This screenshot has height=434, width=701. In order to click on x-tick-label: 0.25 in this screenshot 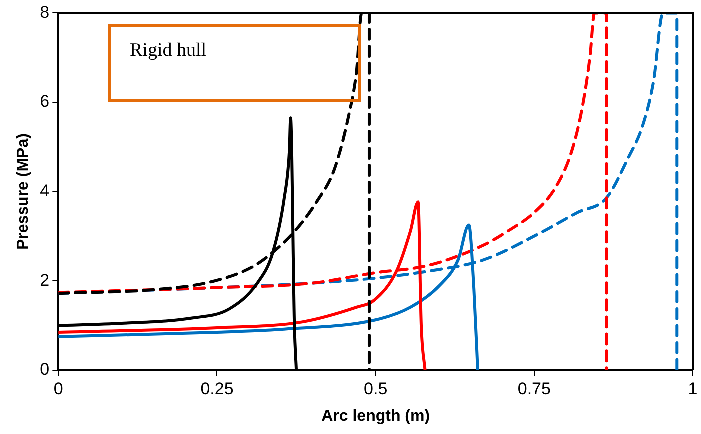, I will do `click(217, 388)`.